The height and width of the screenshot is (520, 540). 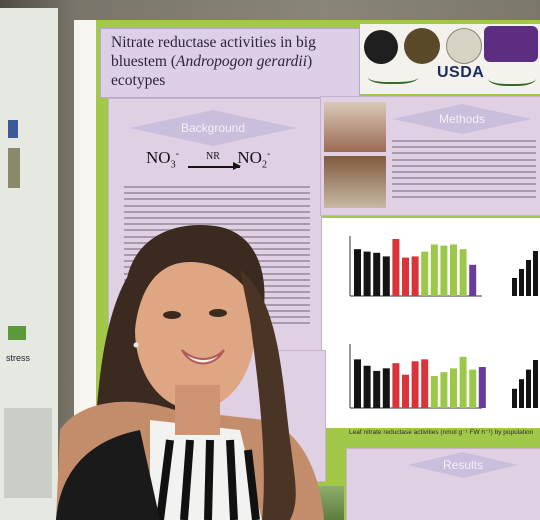 I want to click on enzyme-label: NR, so click(x=213, y=156).